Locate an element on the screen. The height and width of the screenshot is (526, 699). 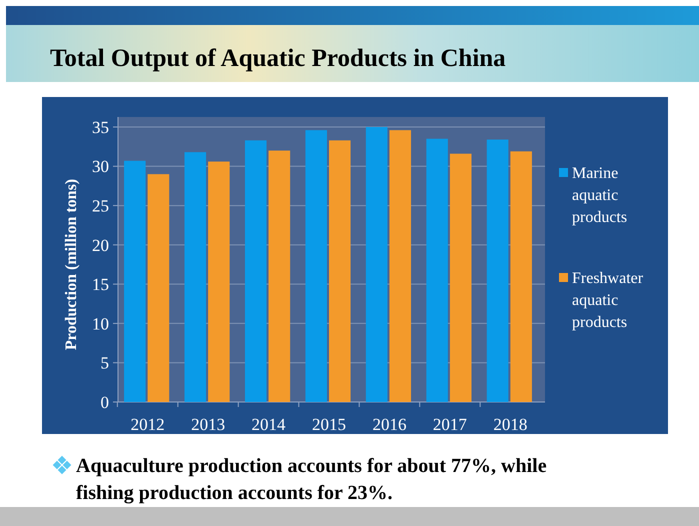
x-tick-label: 2018 is located at coordinates (510, 424).